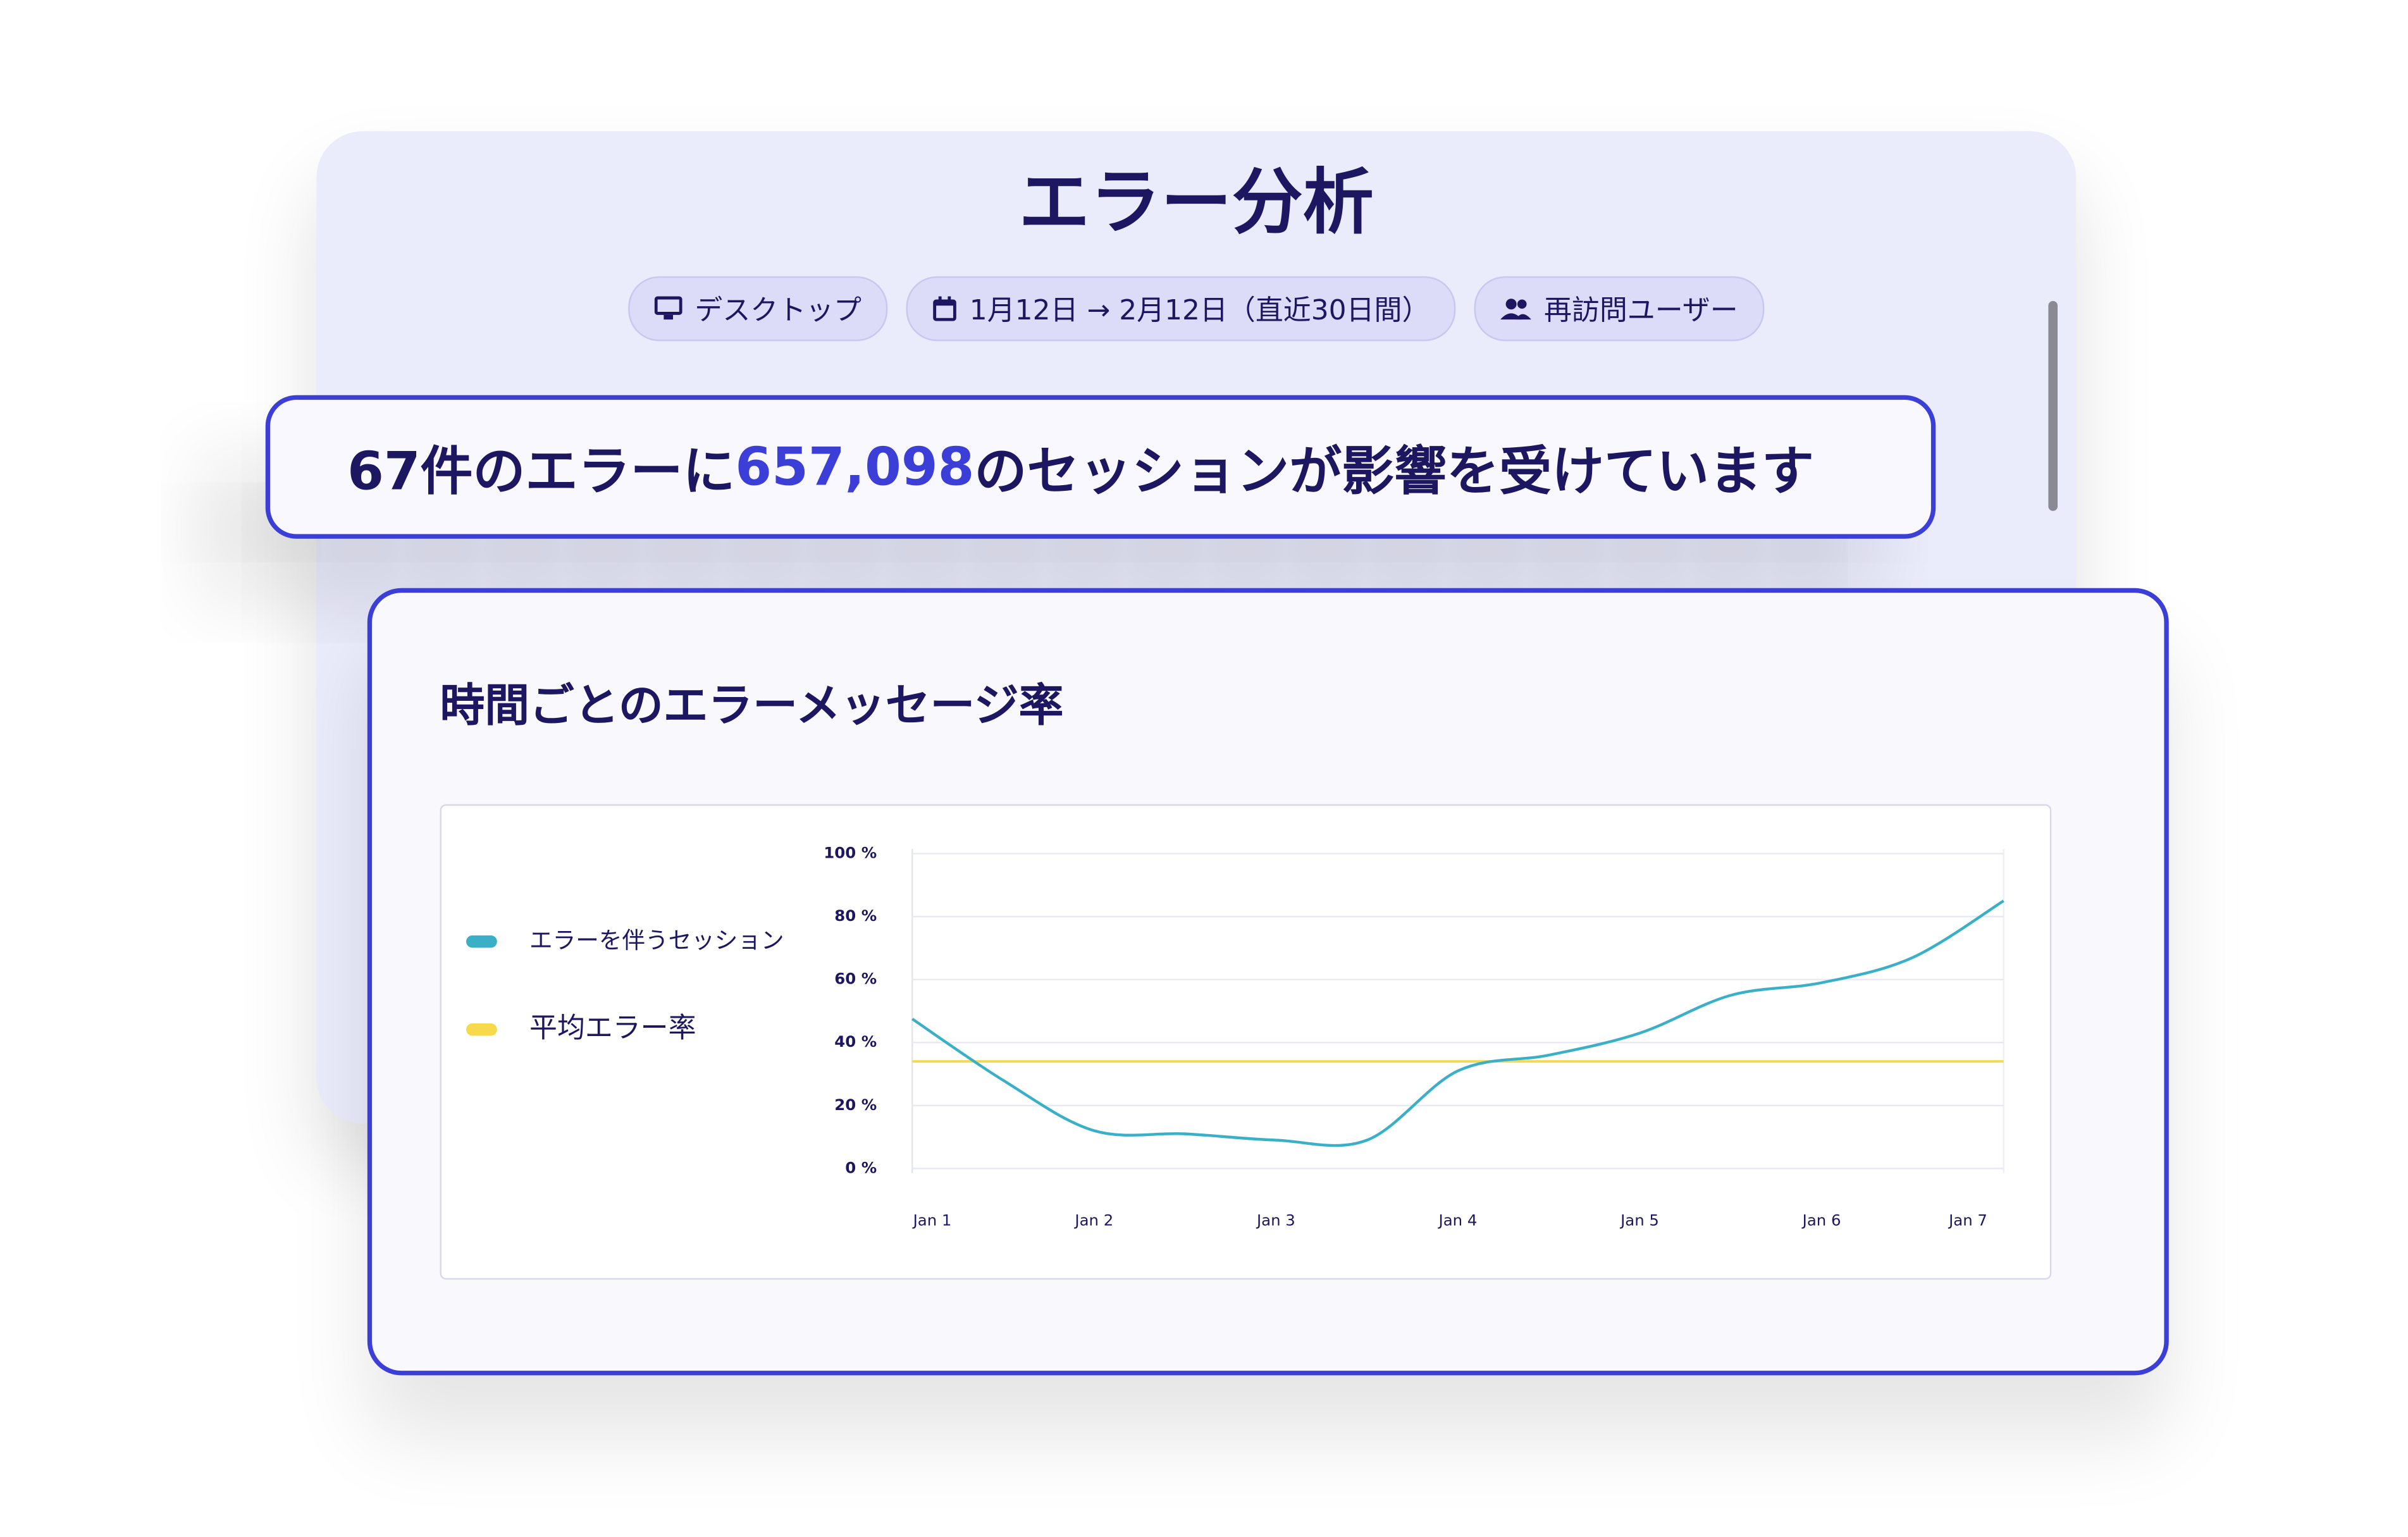 The image size is (2408, 1537). Describe the element at coordinates (861, 1167) in the screenshot. I see `y-tick-label: 0 %` at that location.